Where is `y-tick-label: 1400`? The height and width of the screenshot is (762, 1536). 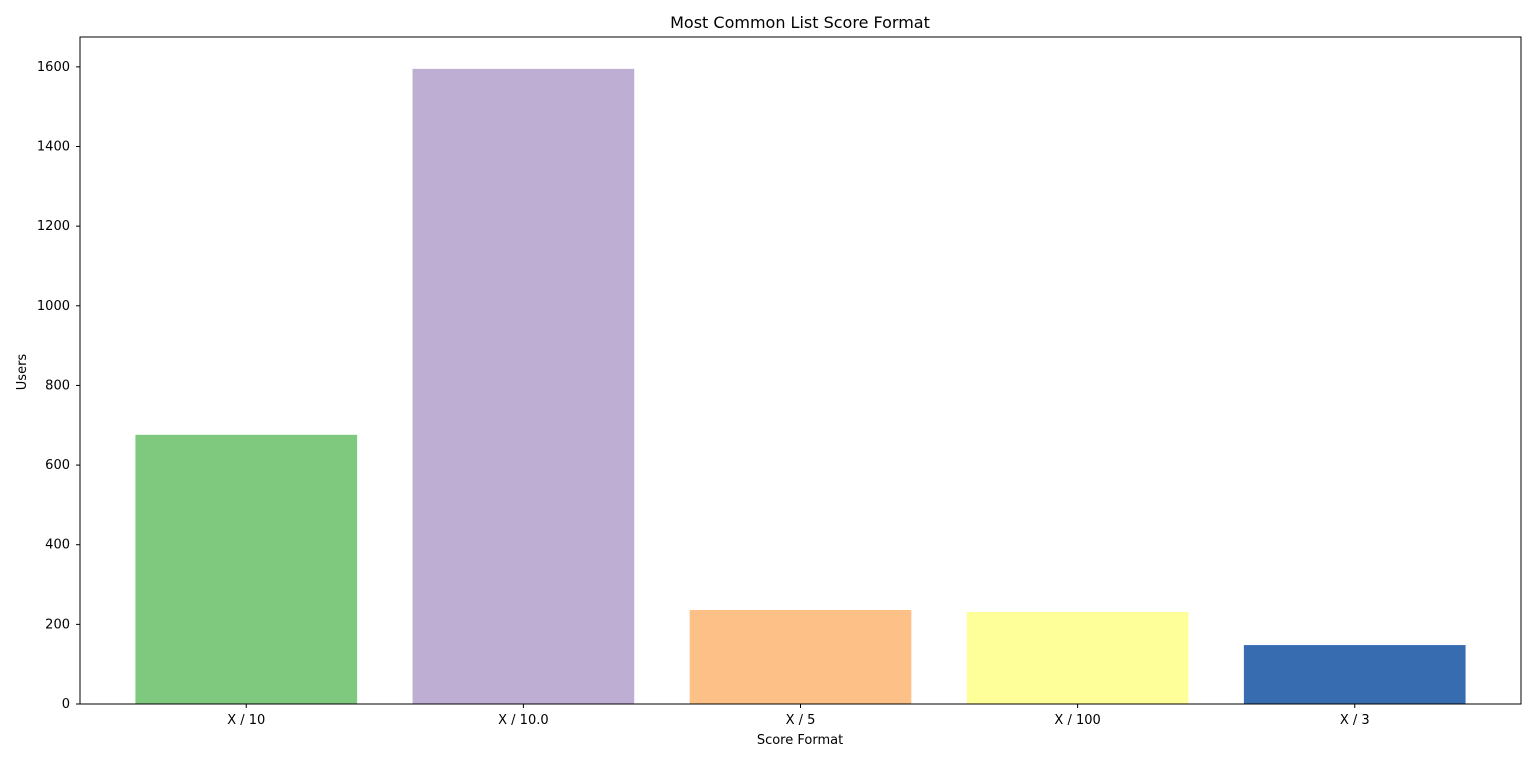 y-tick-label: 1400 is located at coordinates (53, 147).